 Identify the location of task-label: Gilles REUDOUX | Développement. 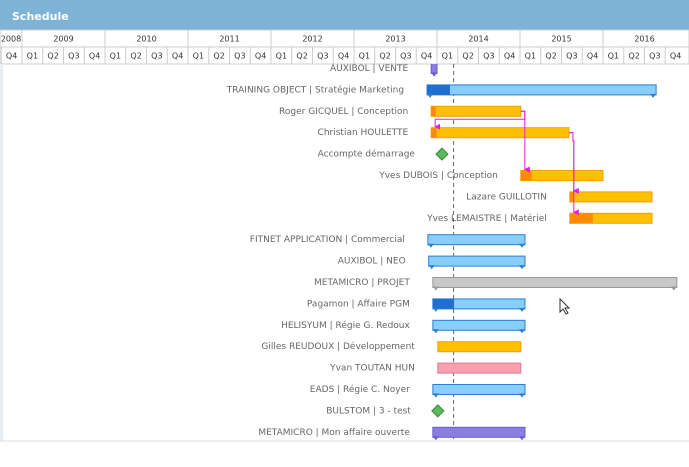
(338, 346).